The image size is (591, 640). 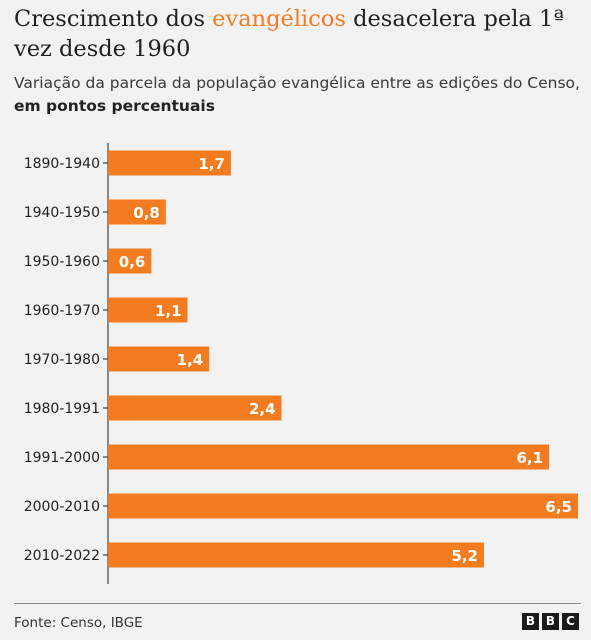 I want to click on data-label: 6,1, so click(x=529, y=458).